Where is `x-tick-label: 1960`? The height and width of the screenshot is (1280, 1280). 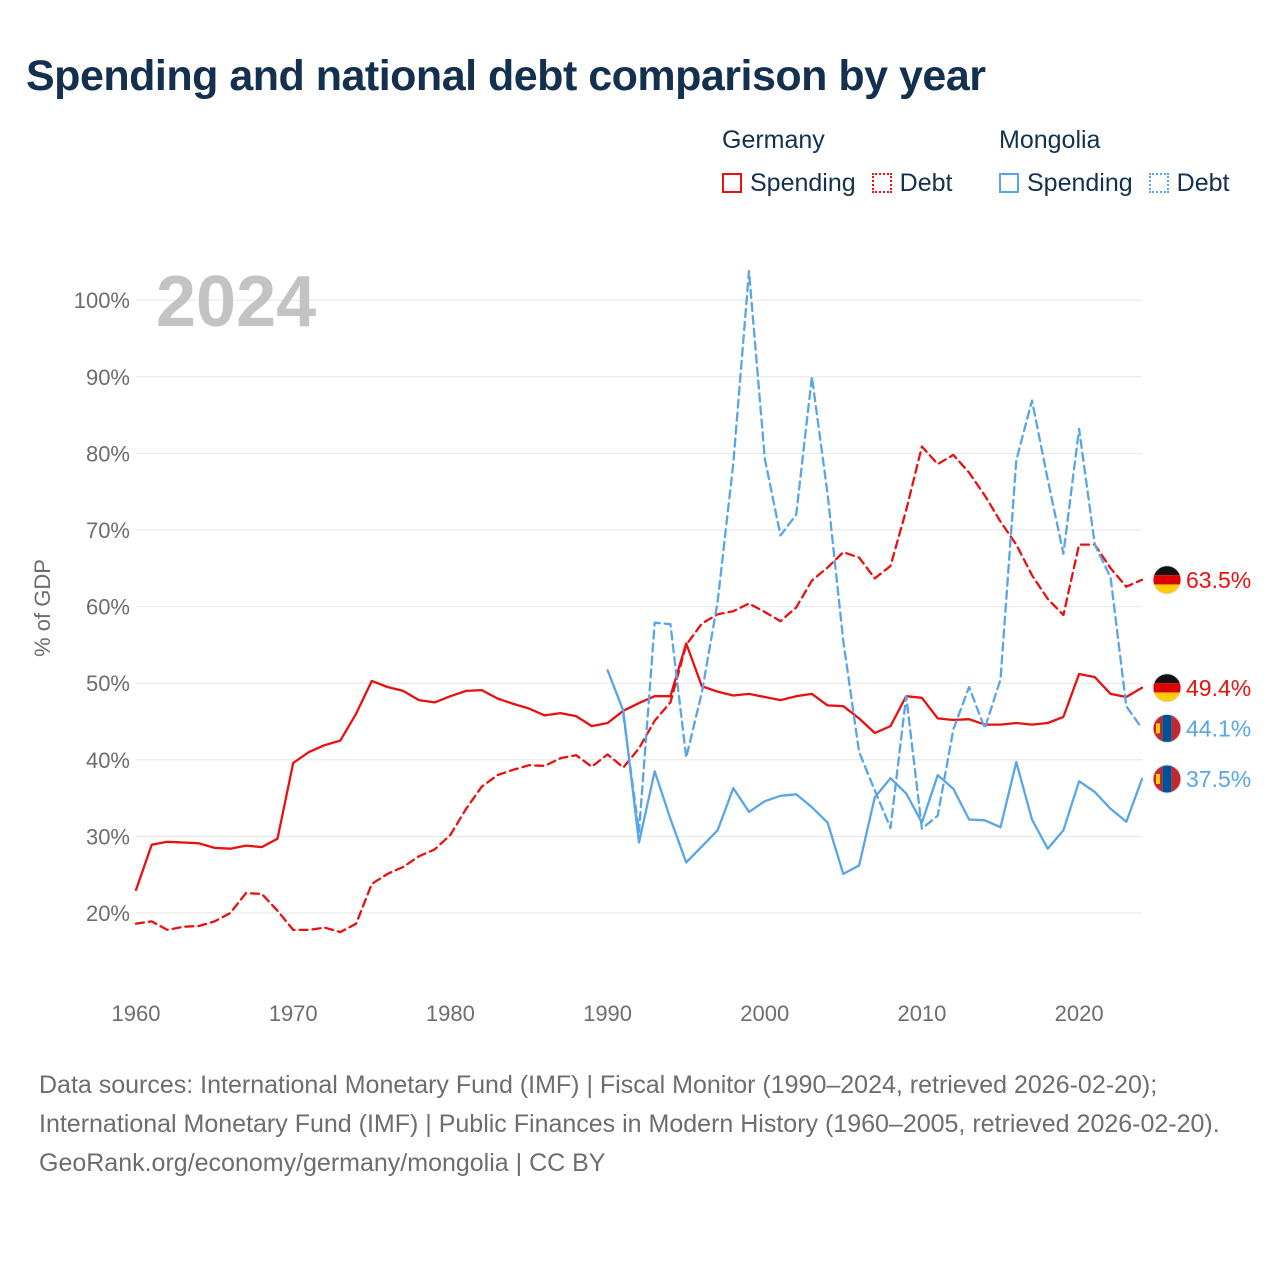 x-tick-label: 1960 is located at coordinates (136, 1013).